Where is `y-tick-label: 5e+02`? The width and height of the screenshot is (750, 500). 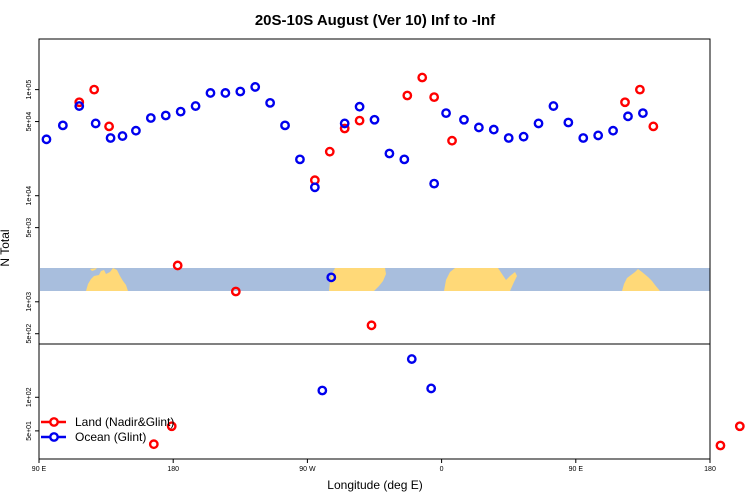
y-tick-label: 5e+02 is located at coordinates (29, 334).